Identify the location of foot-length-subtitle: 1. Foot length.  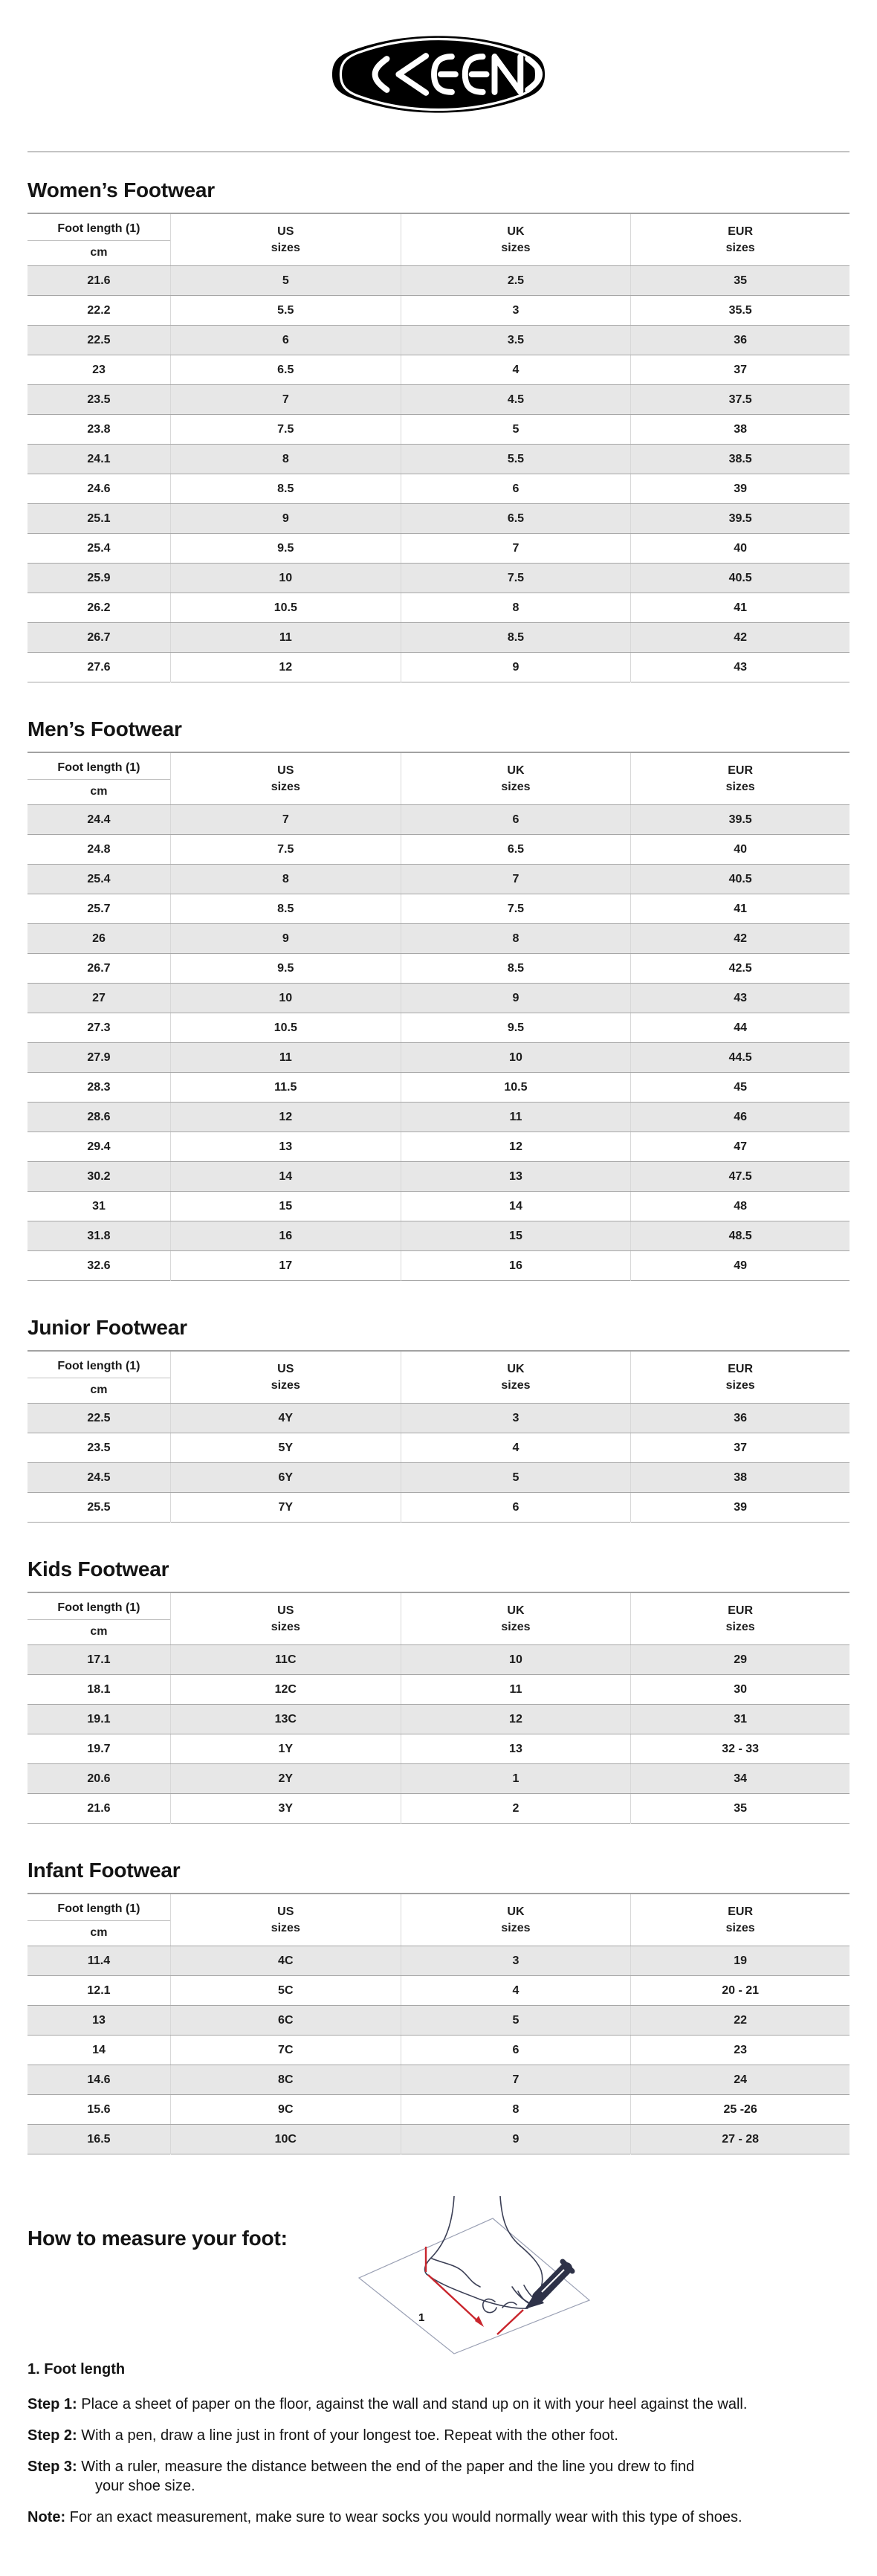
(76, 2369).